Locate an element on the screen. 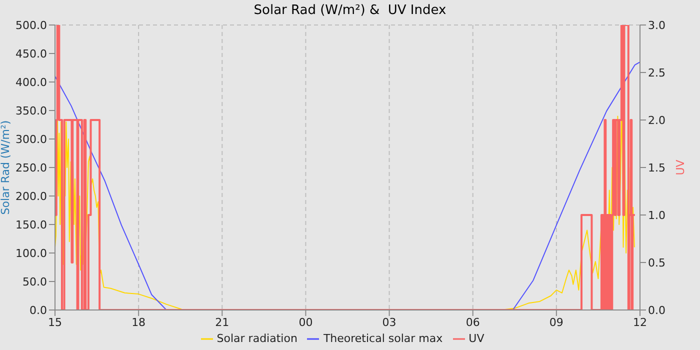  x-tick-label: 15 is located at coordinates (55, 322).